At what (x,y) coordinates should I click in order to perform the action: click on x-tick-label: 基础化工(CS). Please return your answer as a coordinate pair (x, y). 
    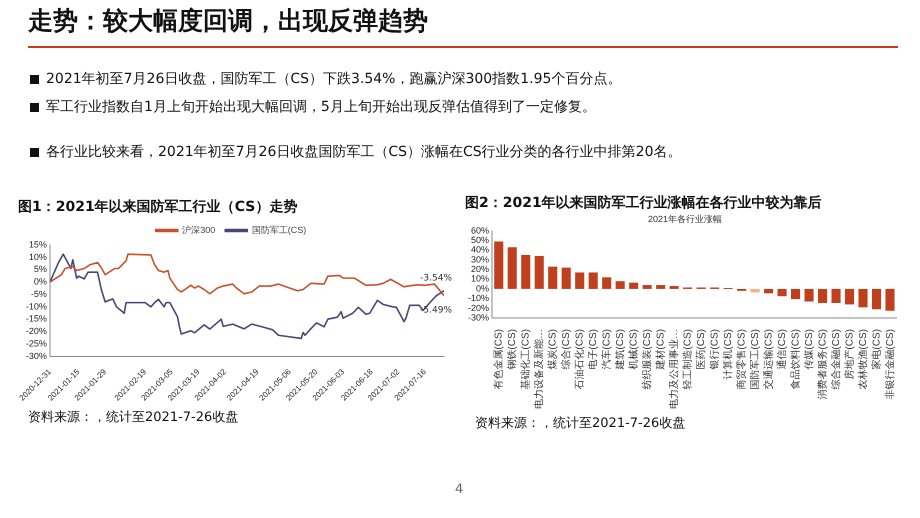
    Looking at the image, I should click on (525, 359).